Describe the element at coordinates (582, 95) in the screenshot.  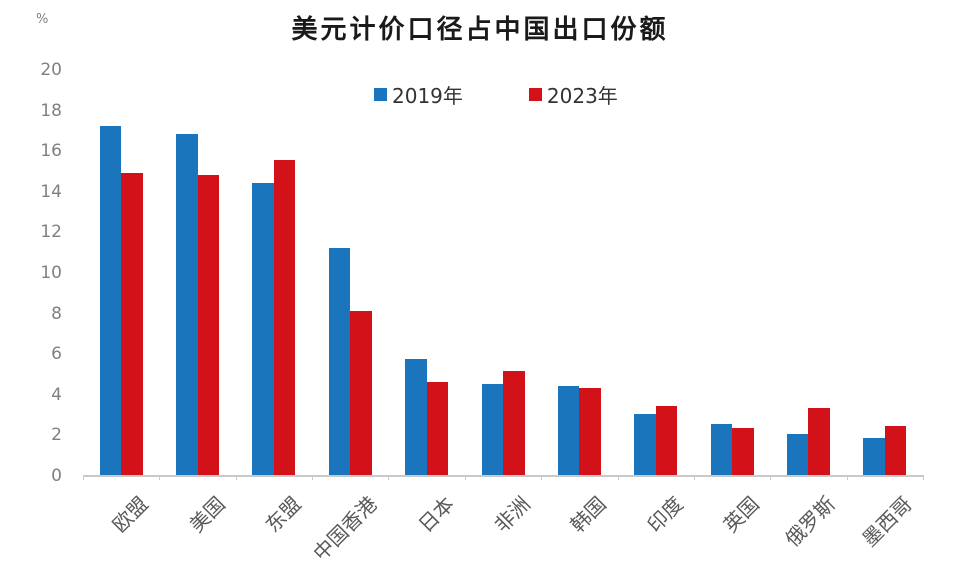
I see `legend-label-2023: 2023年` at that location.